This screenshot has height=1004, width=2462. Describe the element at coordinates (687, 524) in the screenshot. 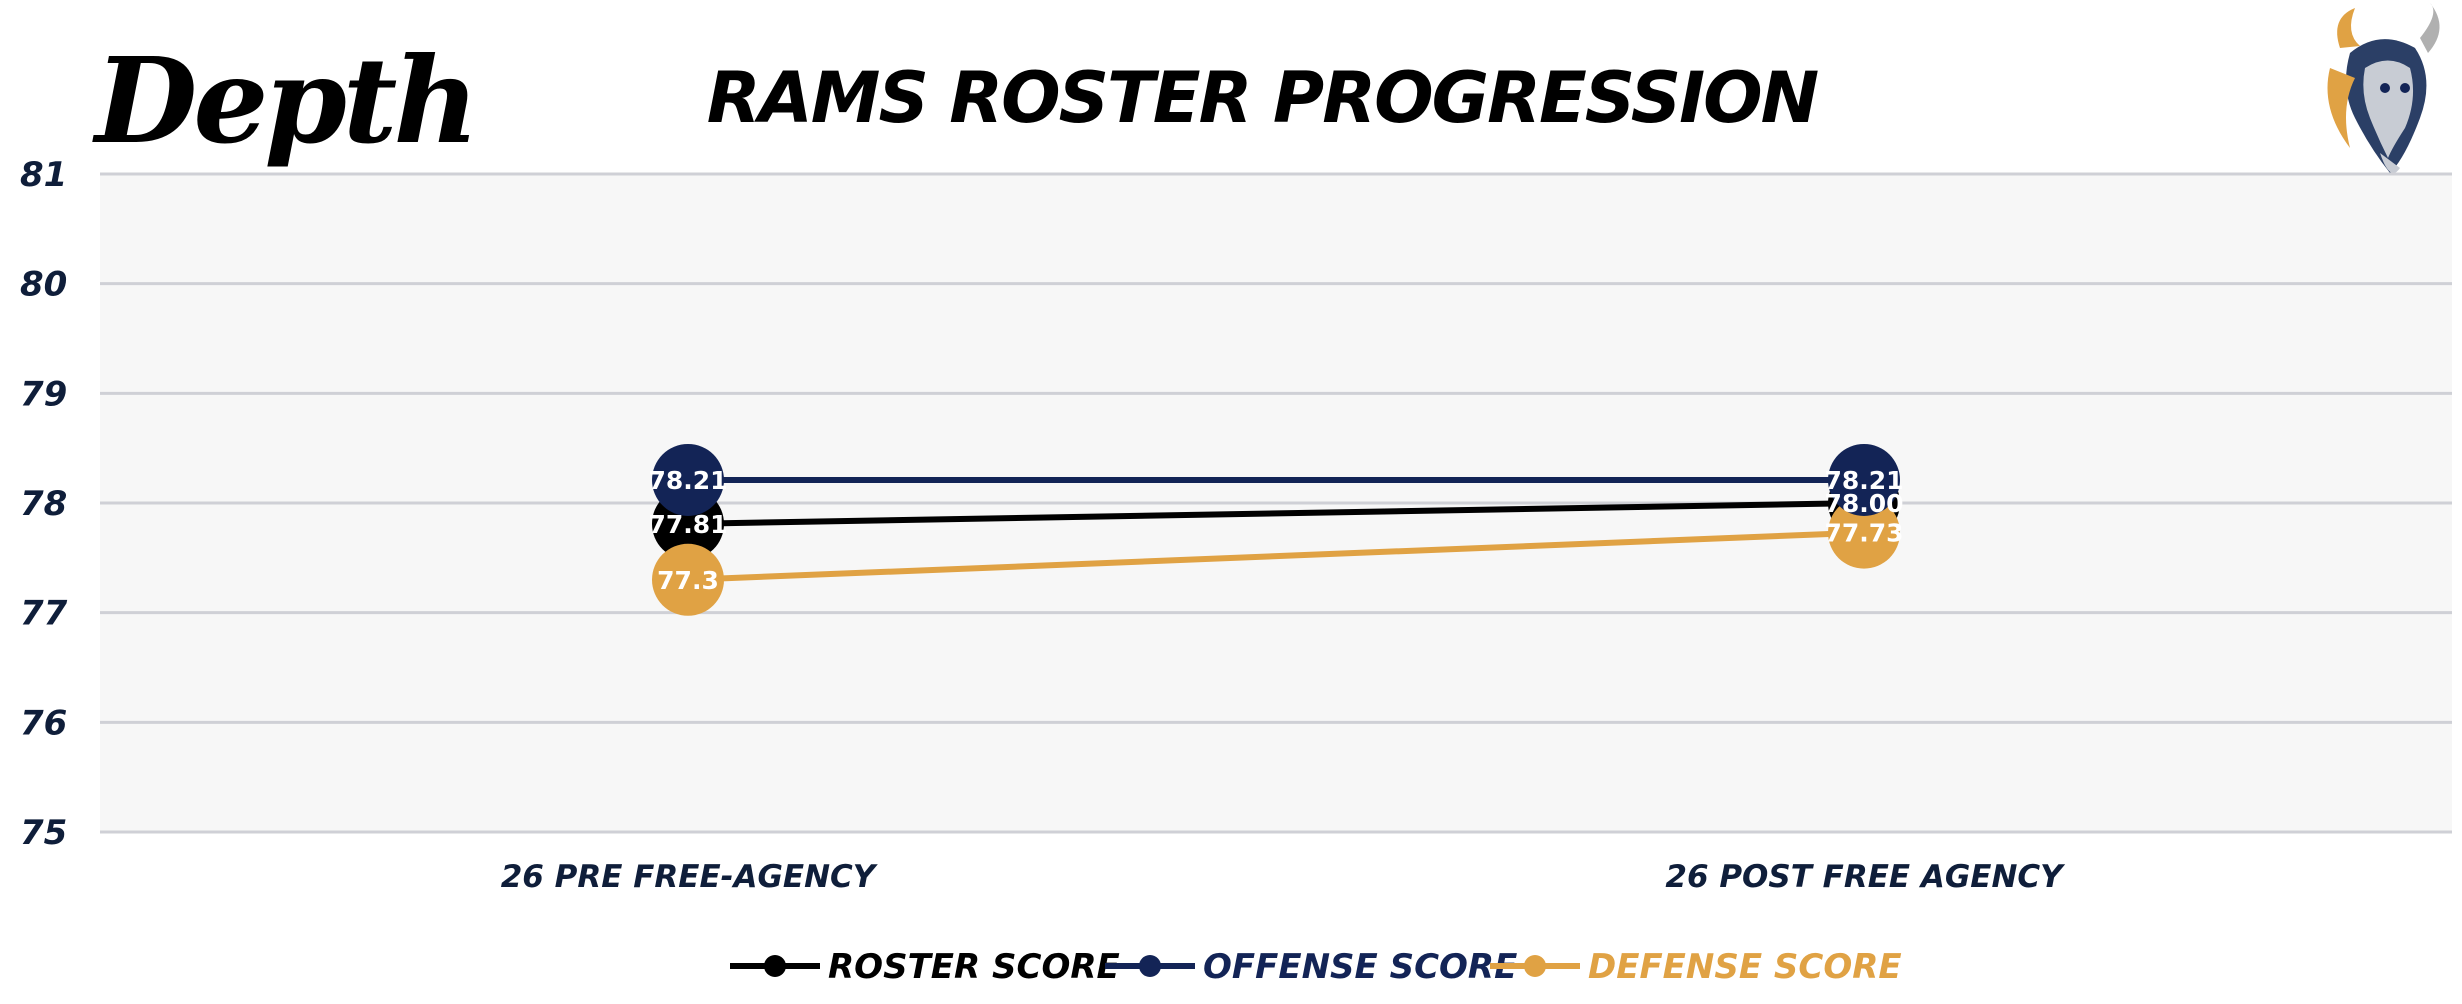

I see `data-label: 77.81` at that location.